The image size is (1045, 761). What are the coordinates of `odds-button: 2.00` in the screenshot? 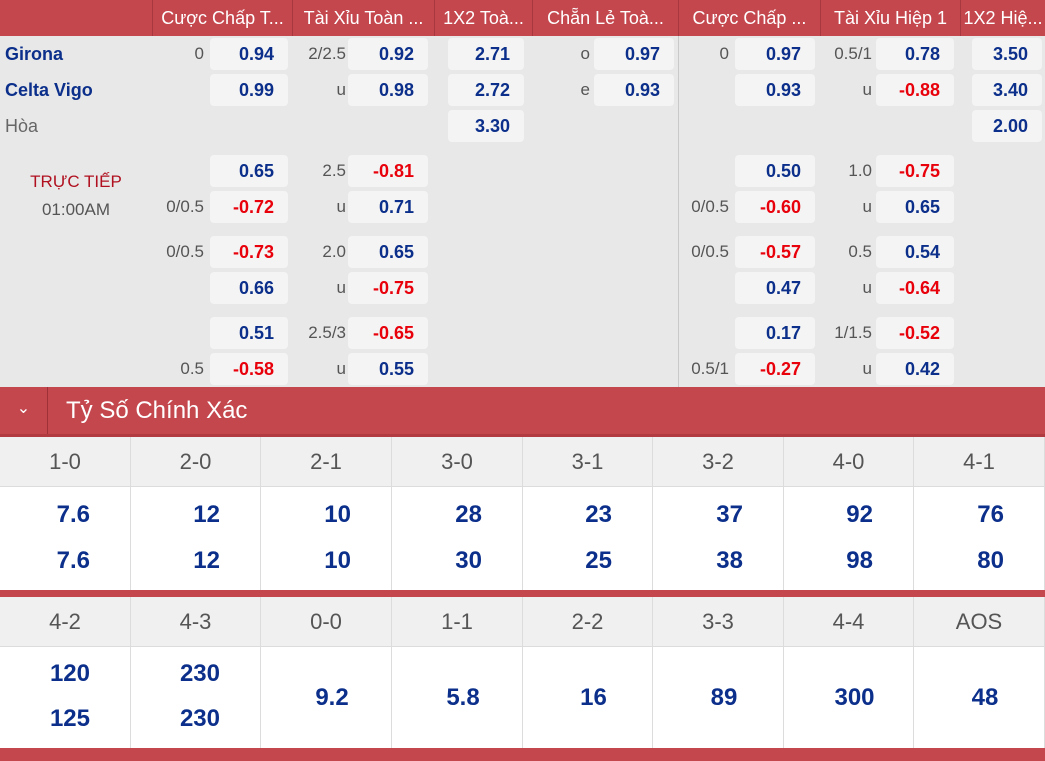 It's located at (1007, 126).